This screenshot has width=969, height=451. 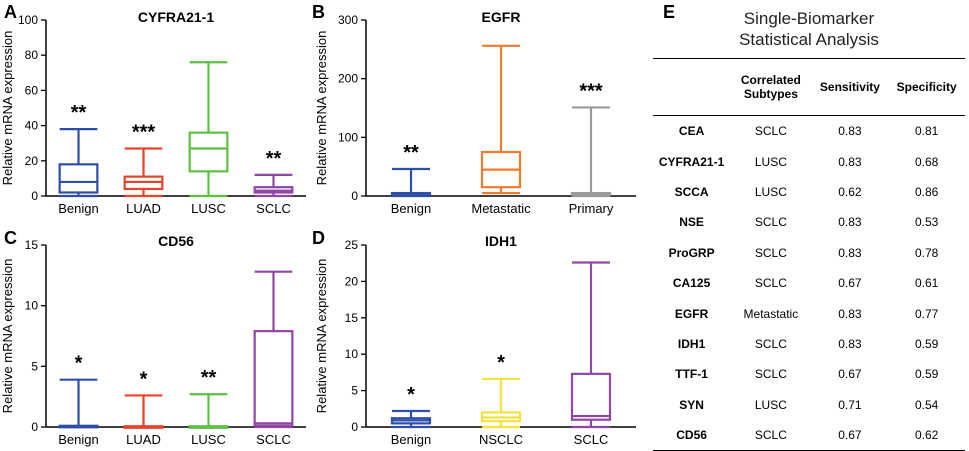 What do you see at coordinates (591, 152) in the screenshot?
I see `box-primary` at bounding box center [591, 152].